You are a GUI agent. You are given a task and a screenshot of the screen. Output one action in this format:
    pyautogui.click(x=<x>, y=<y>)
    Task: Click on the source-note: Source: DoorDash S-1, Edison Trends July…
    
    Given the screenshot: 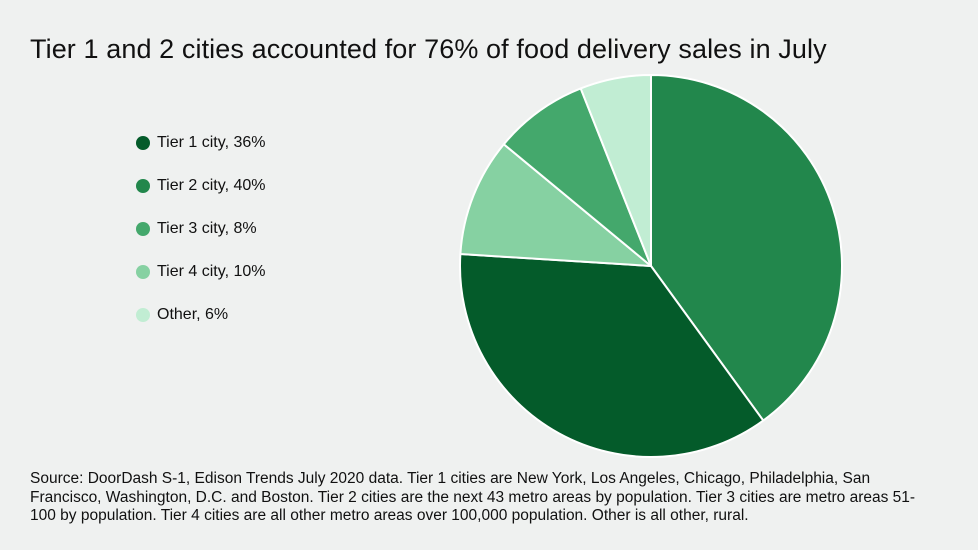 What is the action you would take?
    pyautogui.click(x=473, y=497)
    